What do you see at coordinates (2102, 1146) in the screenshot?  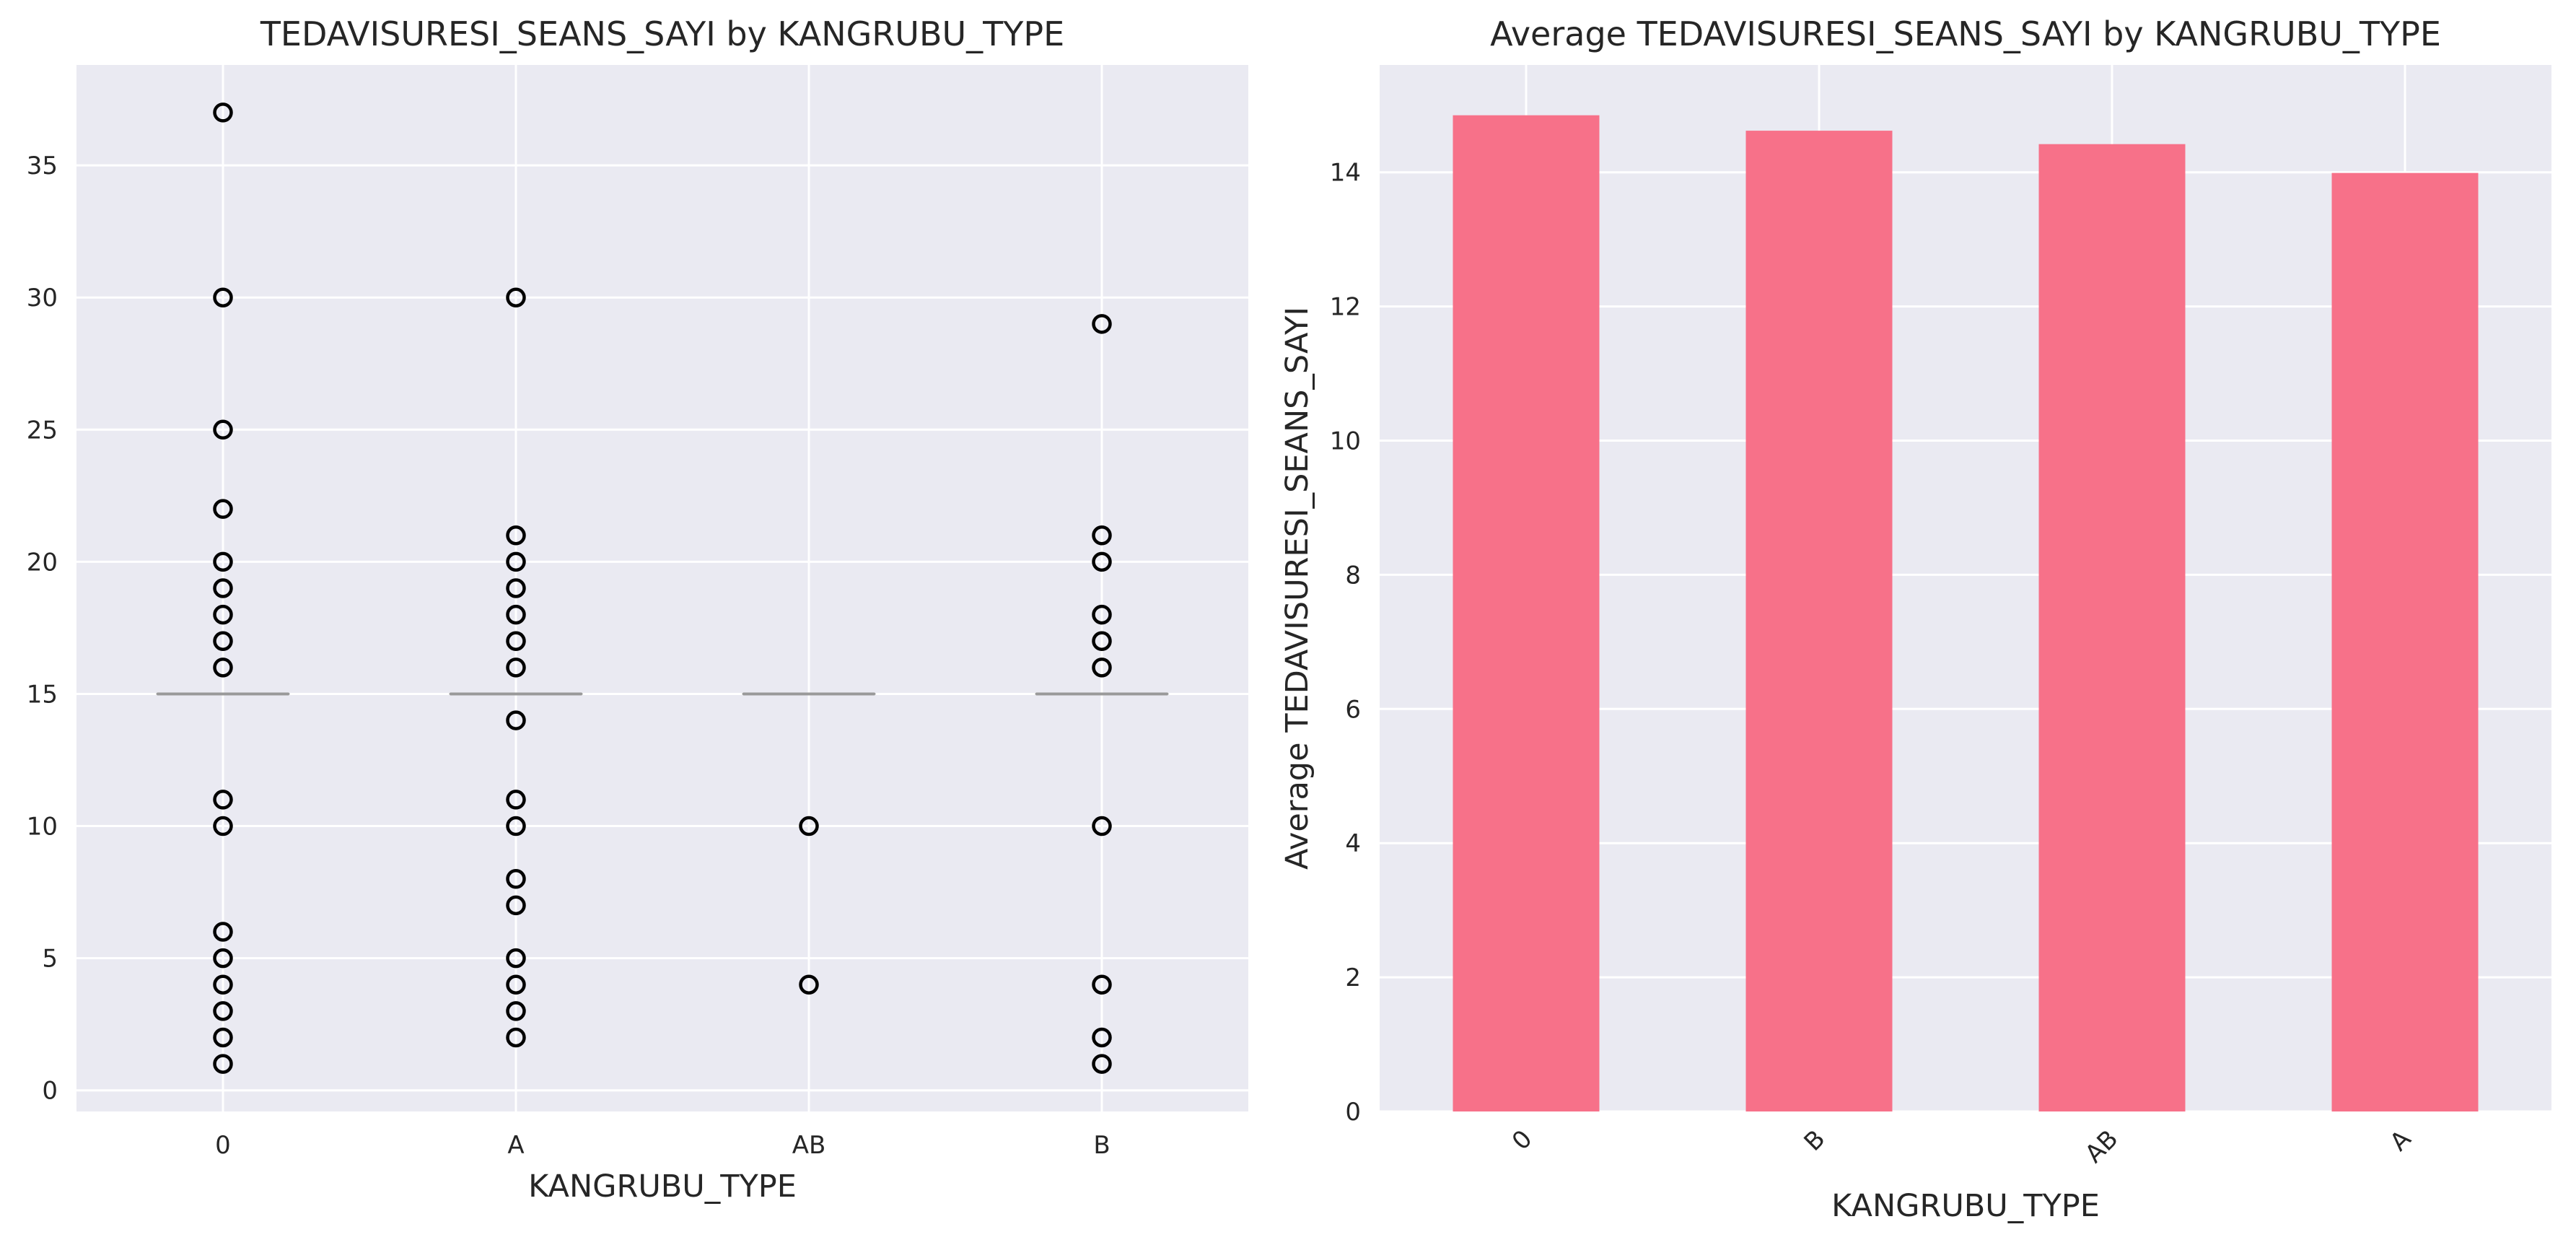 I see `bar-x-tick-label: AB` at bounding box center [2102, 1146].